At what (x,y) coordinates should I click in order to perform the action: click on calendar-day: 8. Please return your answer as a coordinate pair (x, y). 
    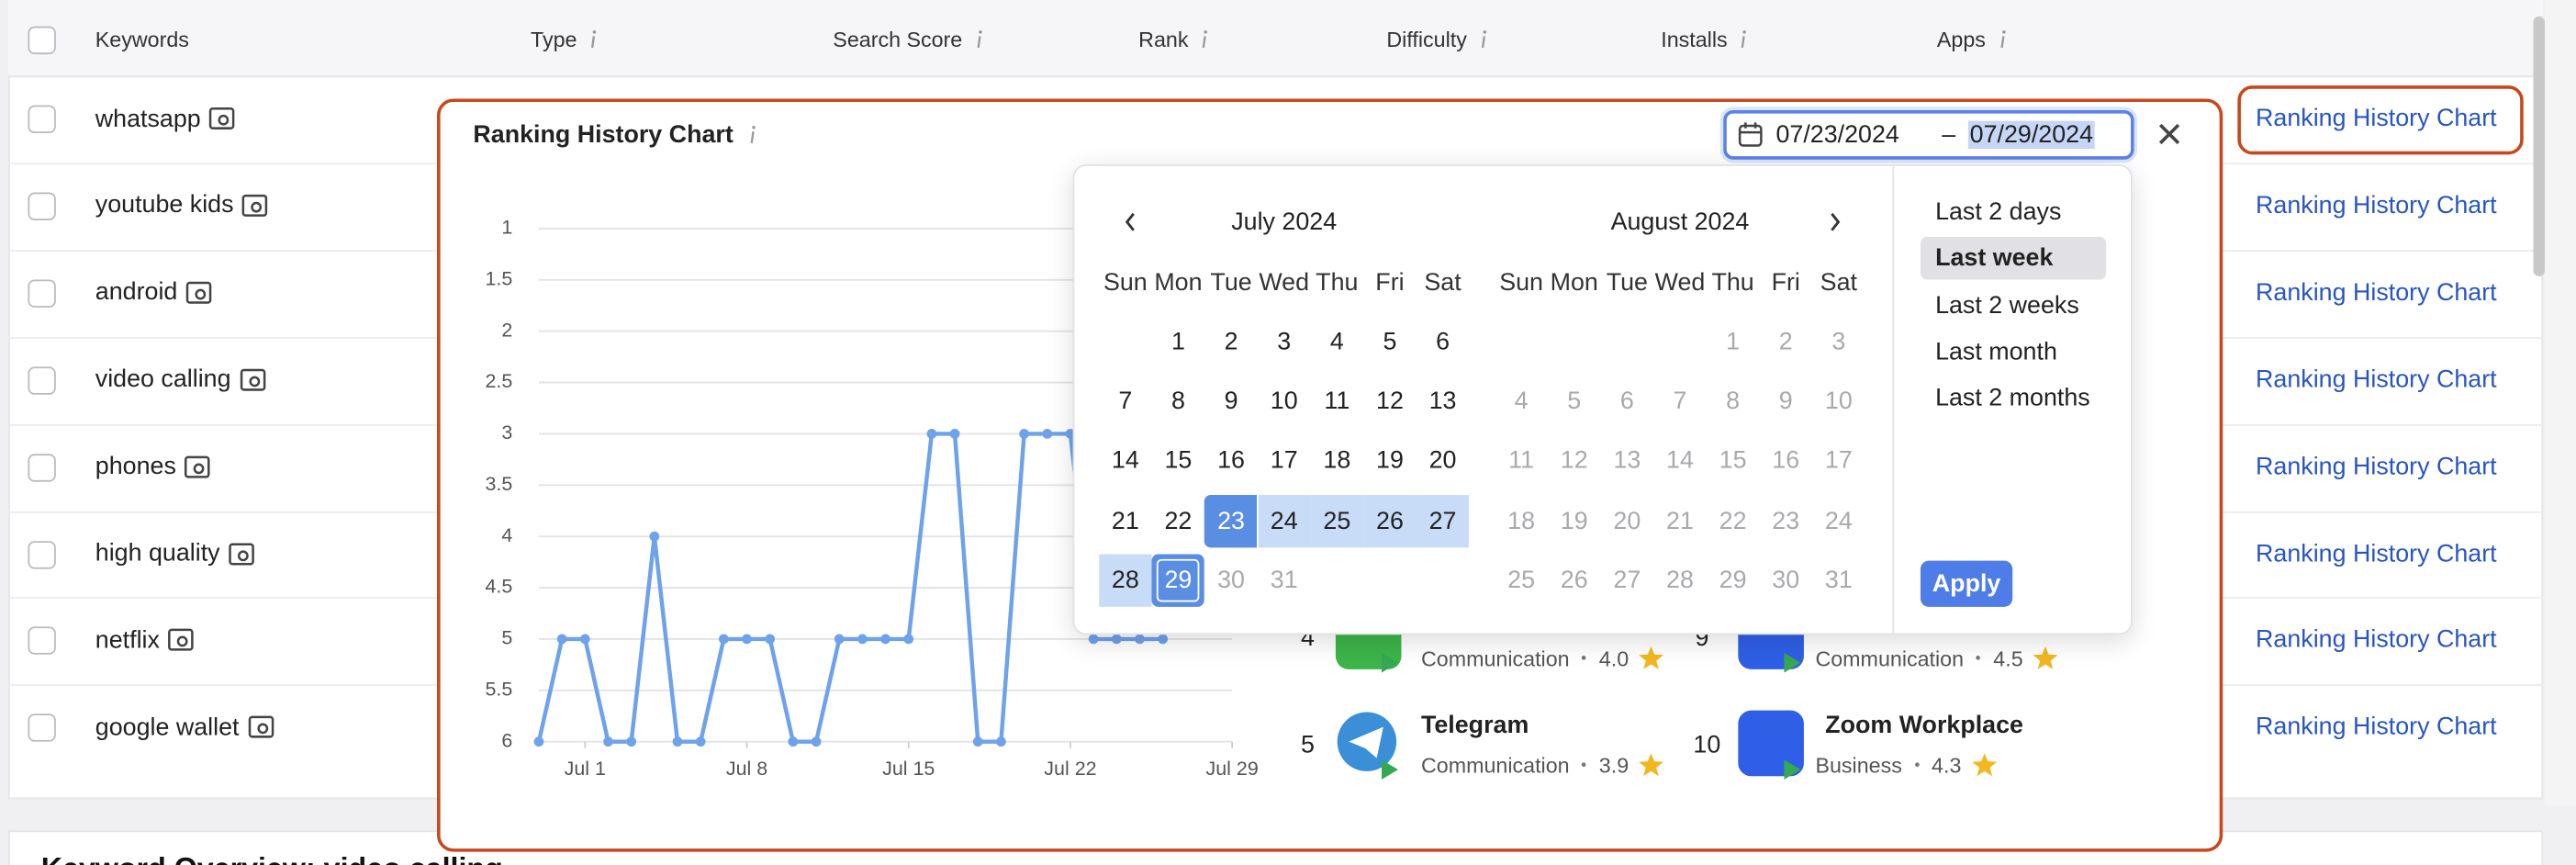
    Looking at the image, I should click on (1177, 402).